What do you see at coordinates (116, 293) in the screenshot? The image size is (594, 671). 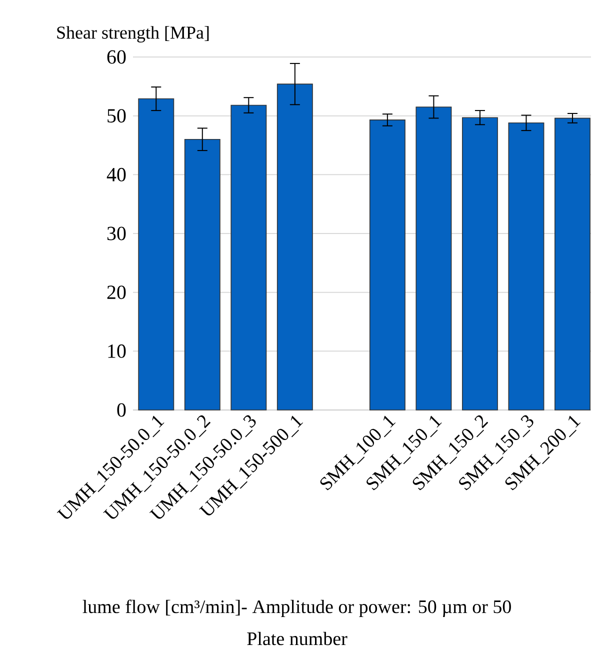 I see `y-tick-label: 20` at bounding box center [116, 293].